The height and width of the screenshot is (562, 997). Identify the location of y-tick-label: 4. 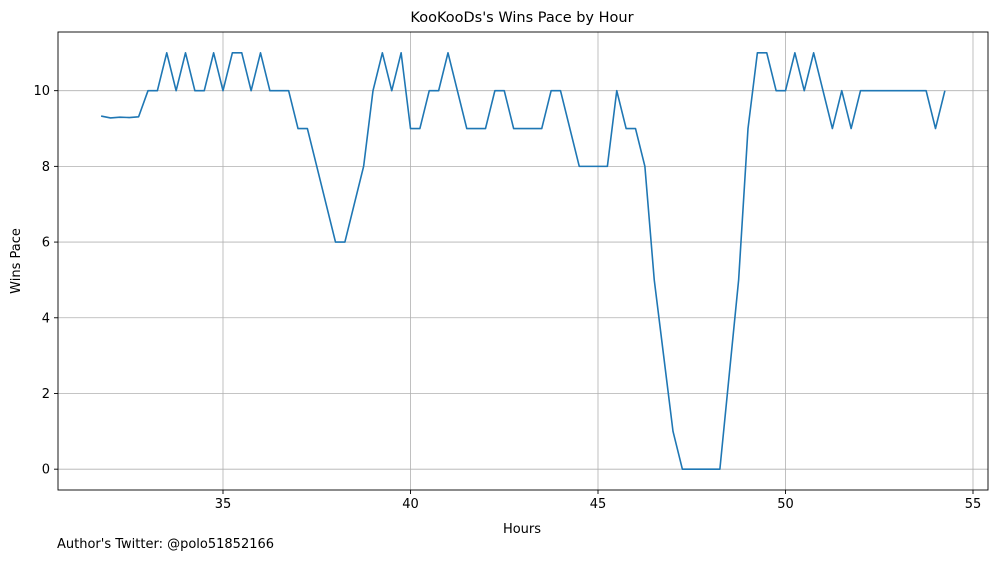
(46, 318).